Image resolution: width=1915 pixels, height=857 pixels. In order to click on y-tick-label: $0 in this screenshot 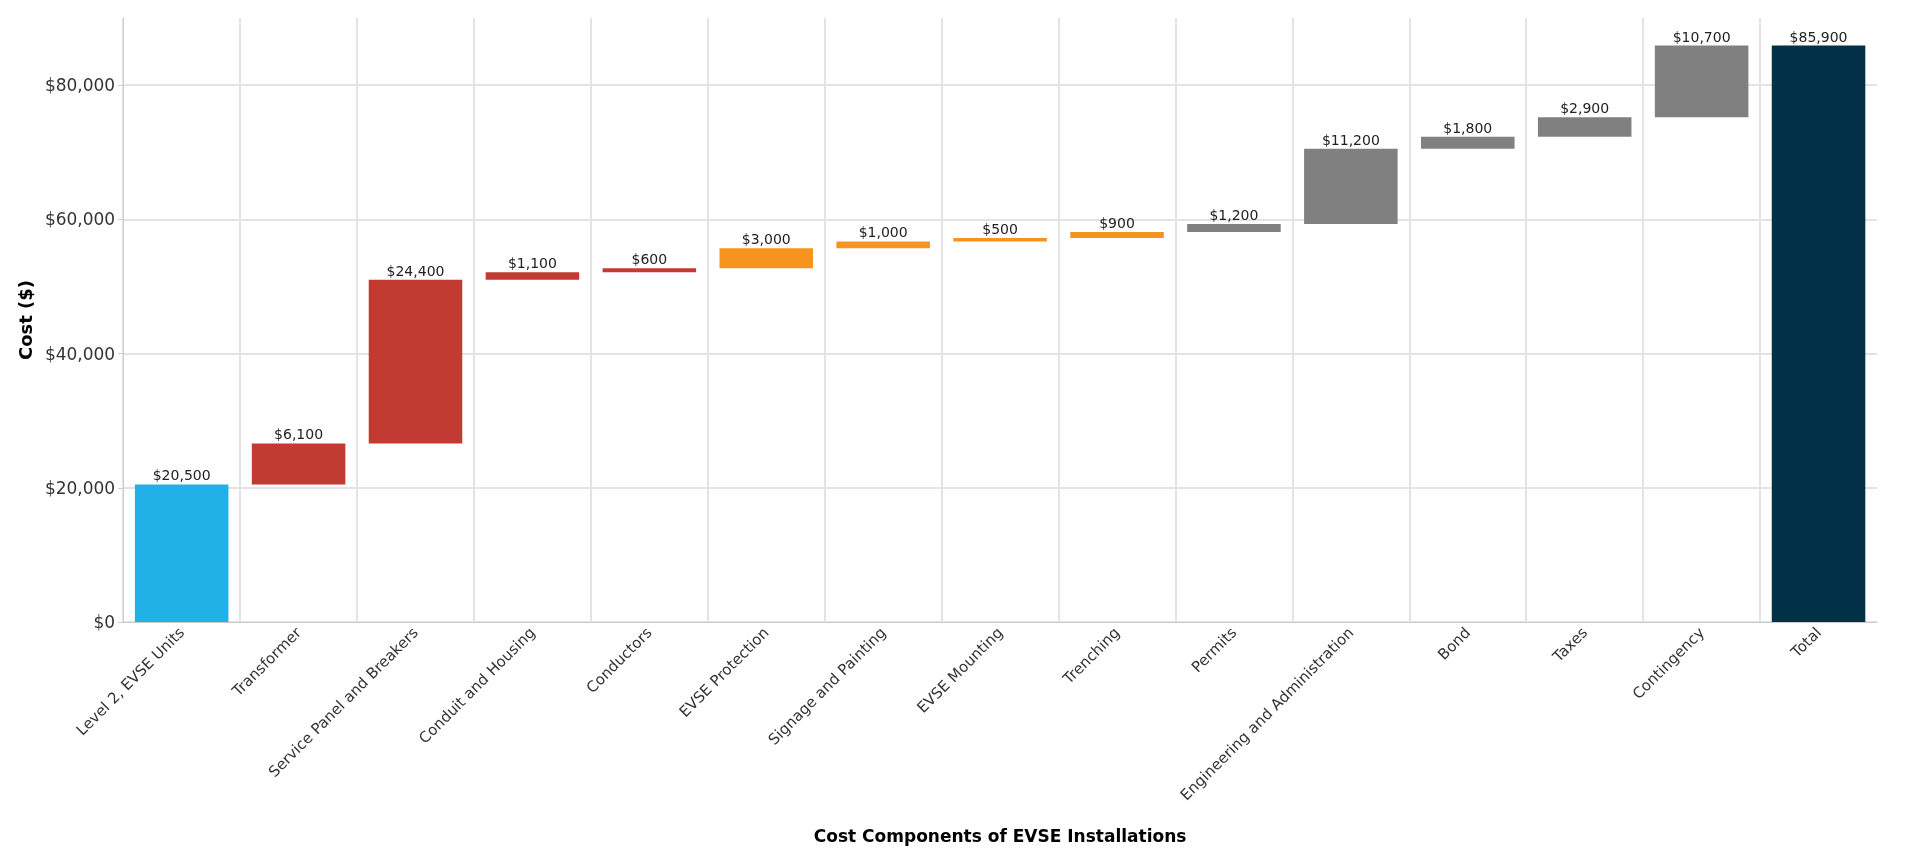, I will do `click(104, 622)`.